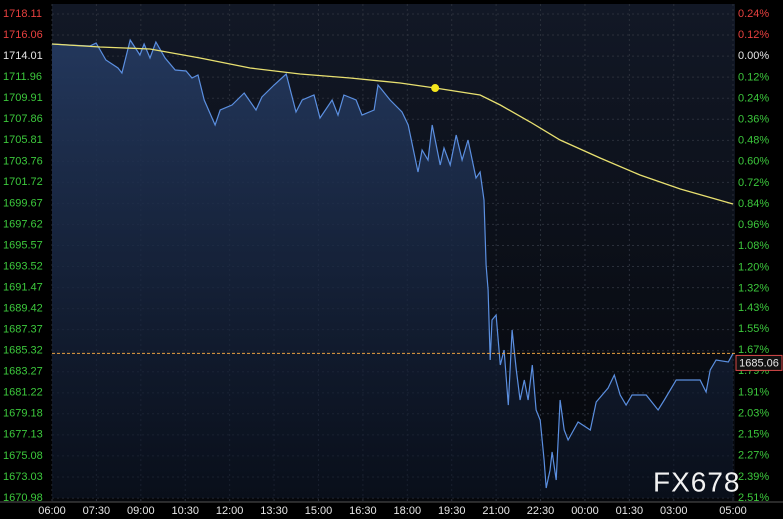 Image resolution: width=783 pixels, height=519 pixels. What do you see at coordinates (185, 511) in the screenshot?
I see `x-tick-label: 10:30` at bounding box center [185, 511].